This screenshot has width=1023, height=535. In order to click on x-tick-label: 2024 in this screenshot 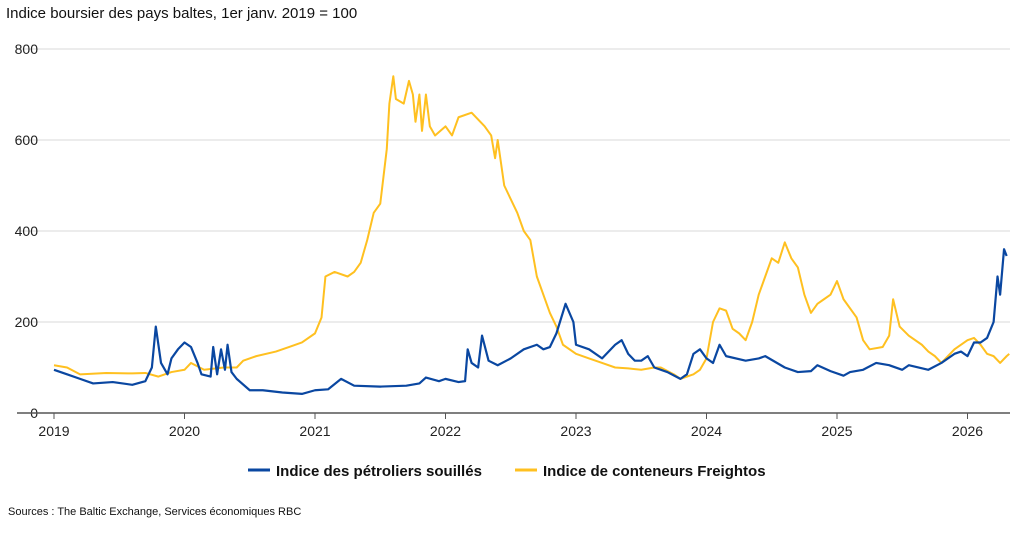, I will do `click(706, 431)`.